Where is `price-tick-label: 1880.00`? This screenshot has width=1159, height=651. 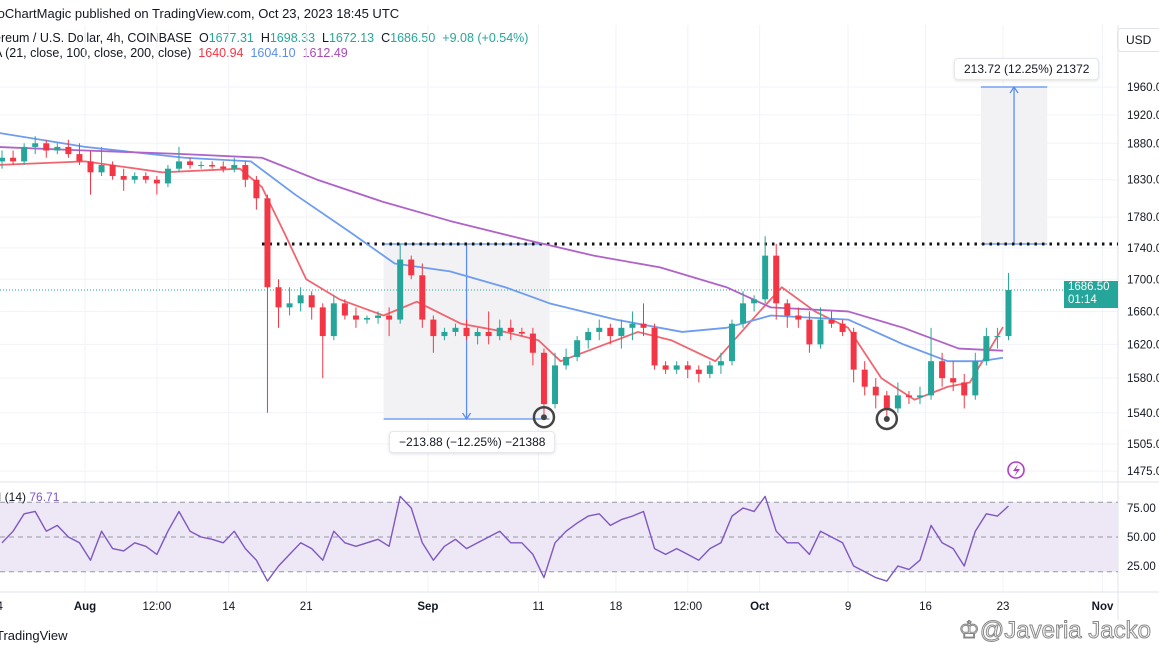
price-tick-label: 1880.00 is located at coordinates (1143, 144).